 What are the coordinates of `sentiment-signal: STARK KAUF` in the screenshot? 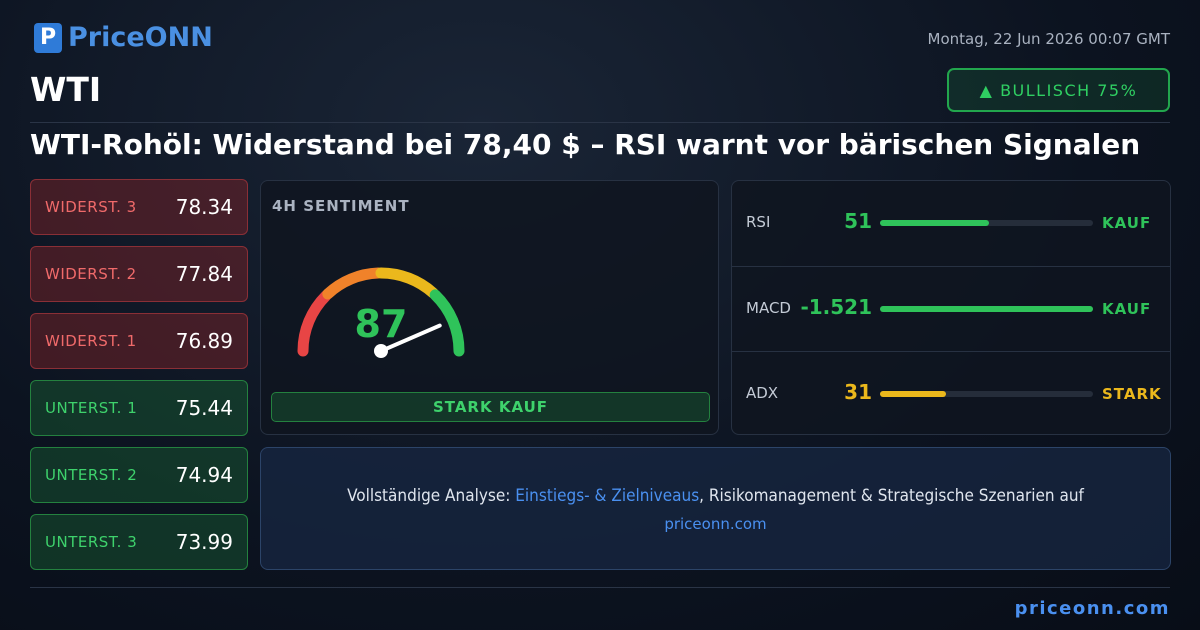 It's located at (490, 407).